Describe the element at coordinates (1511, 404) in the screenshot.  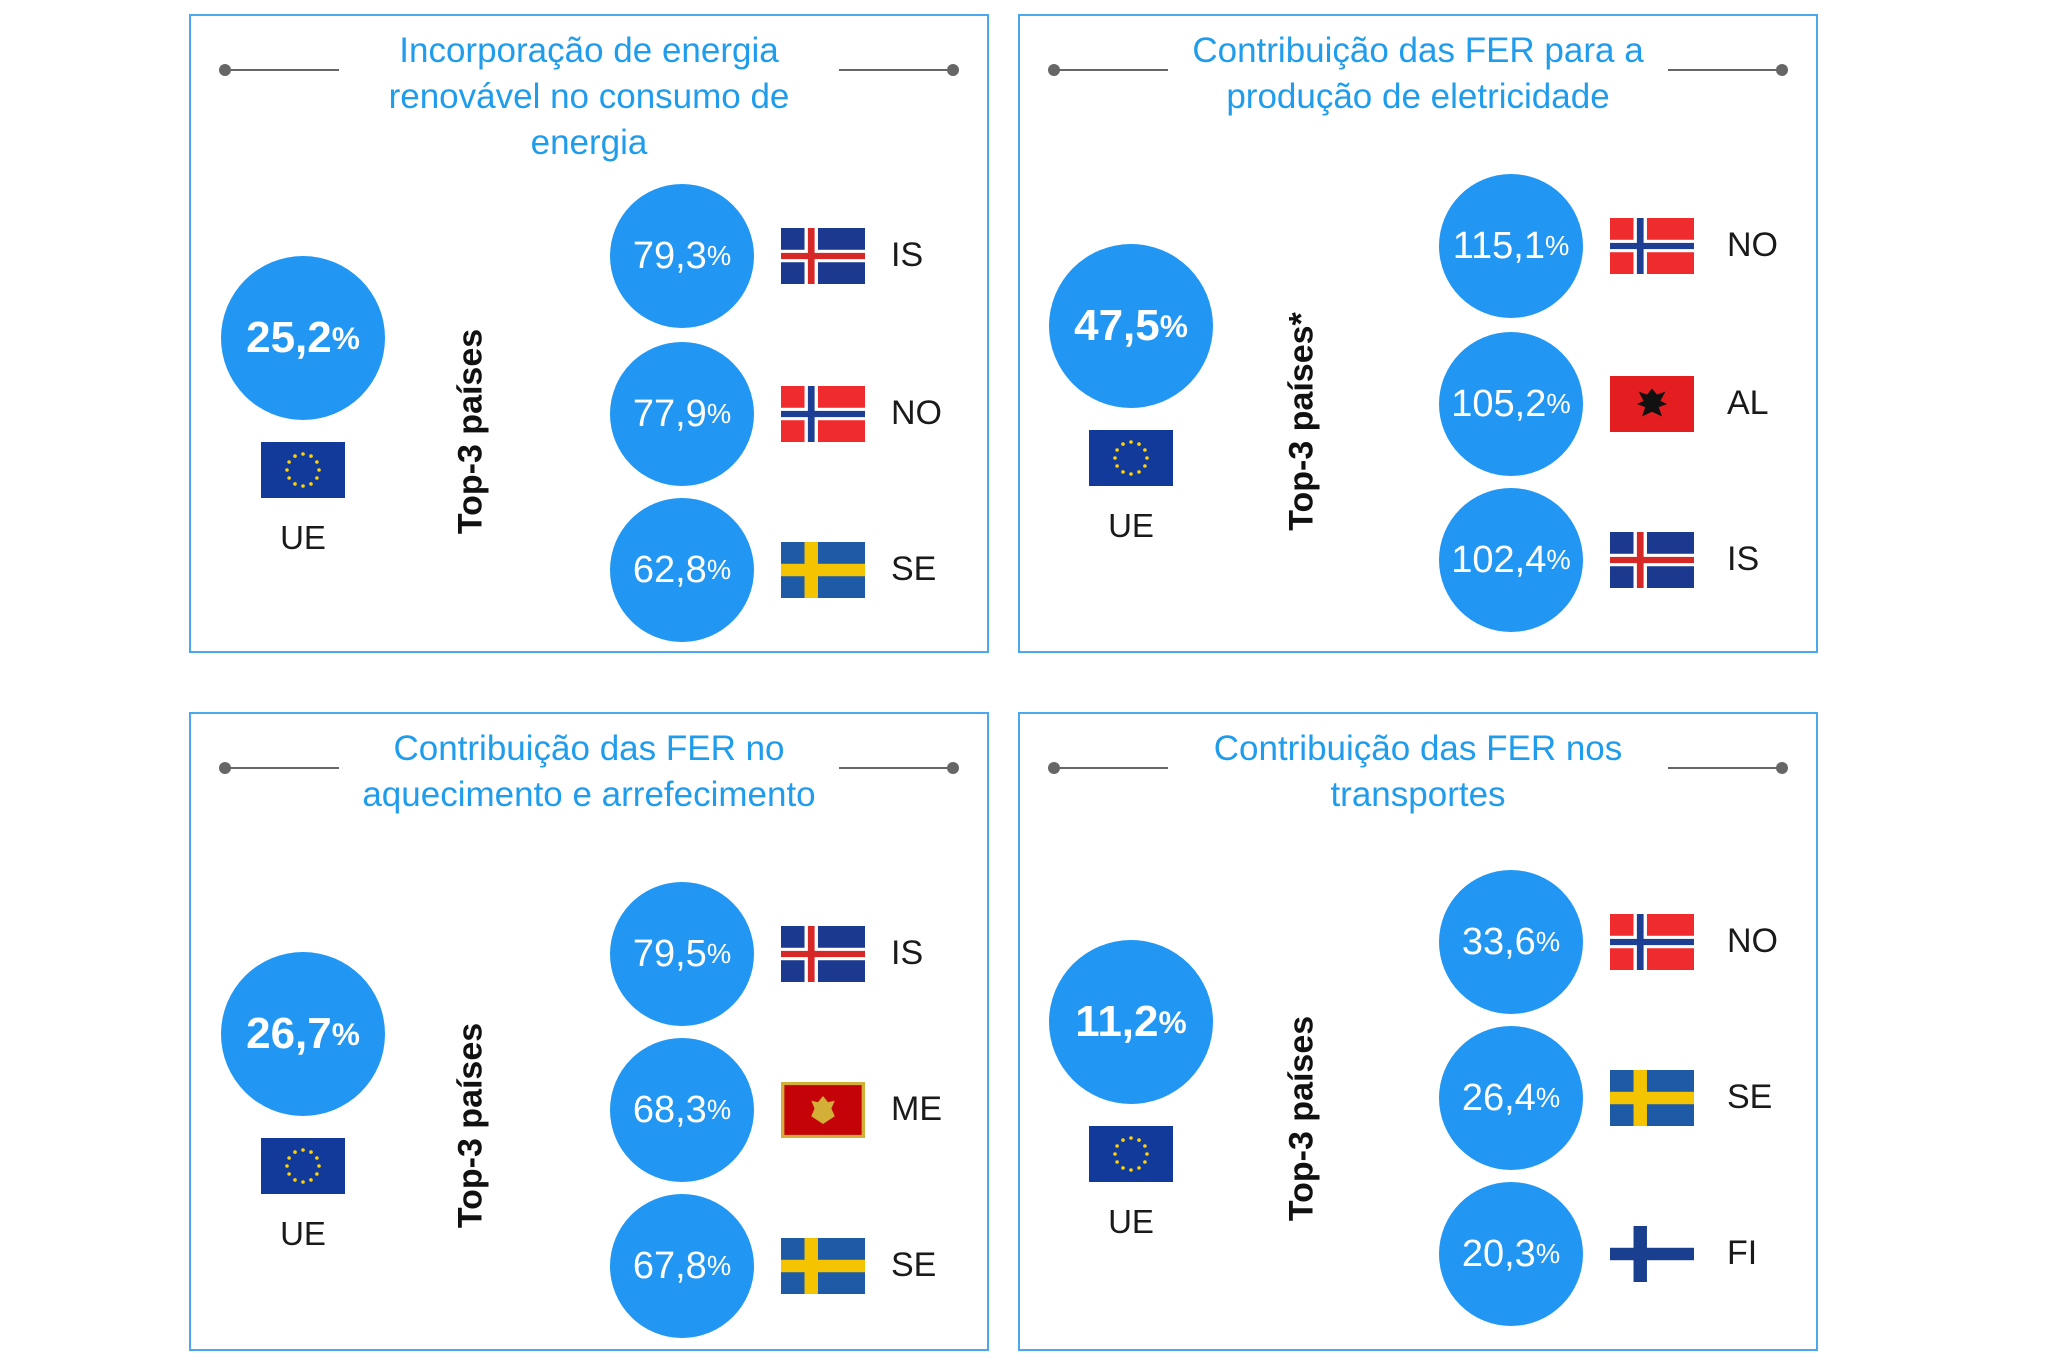
I see `country-value-circle: 105,2%` at that location.